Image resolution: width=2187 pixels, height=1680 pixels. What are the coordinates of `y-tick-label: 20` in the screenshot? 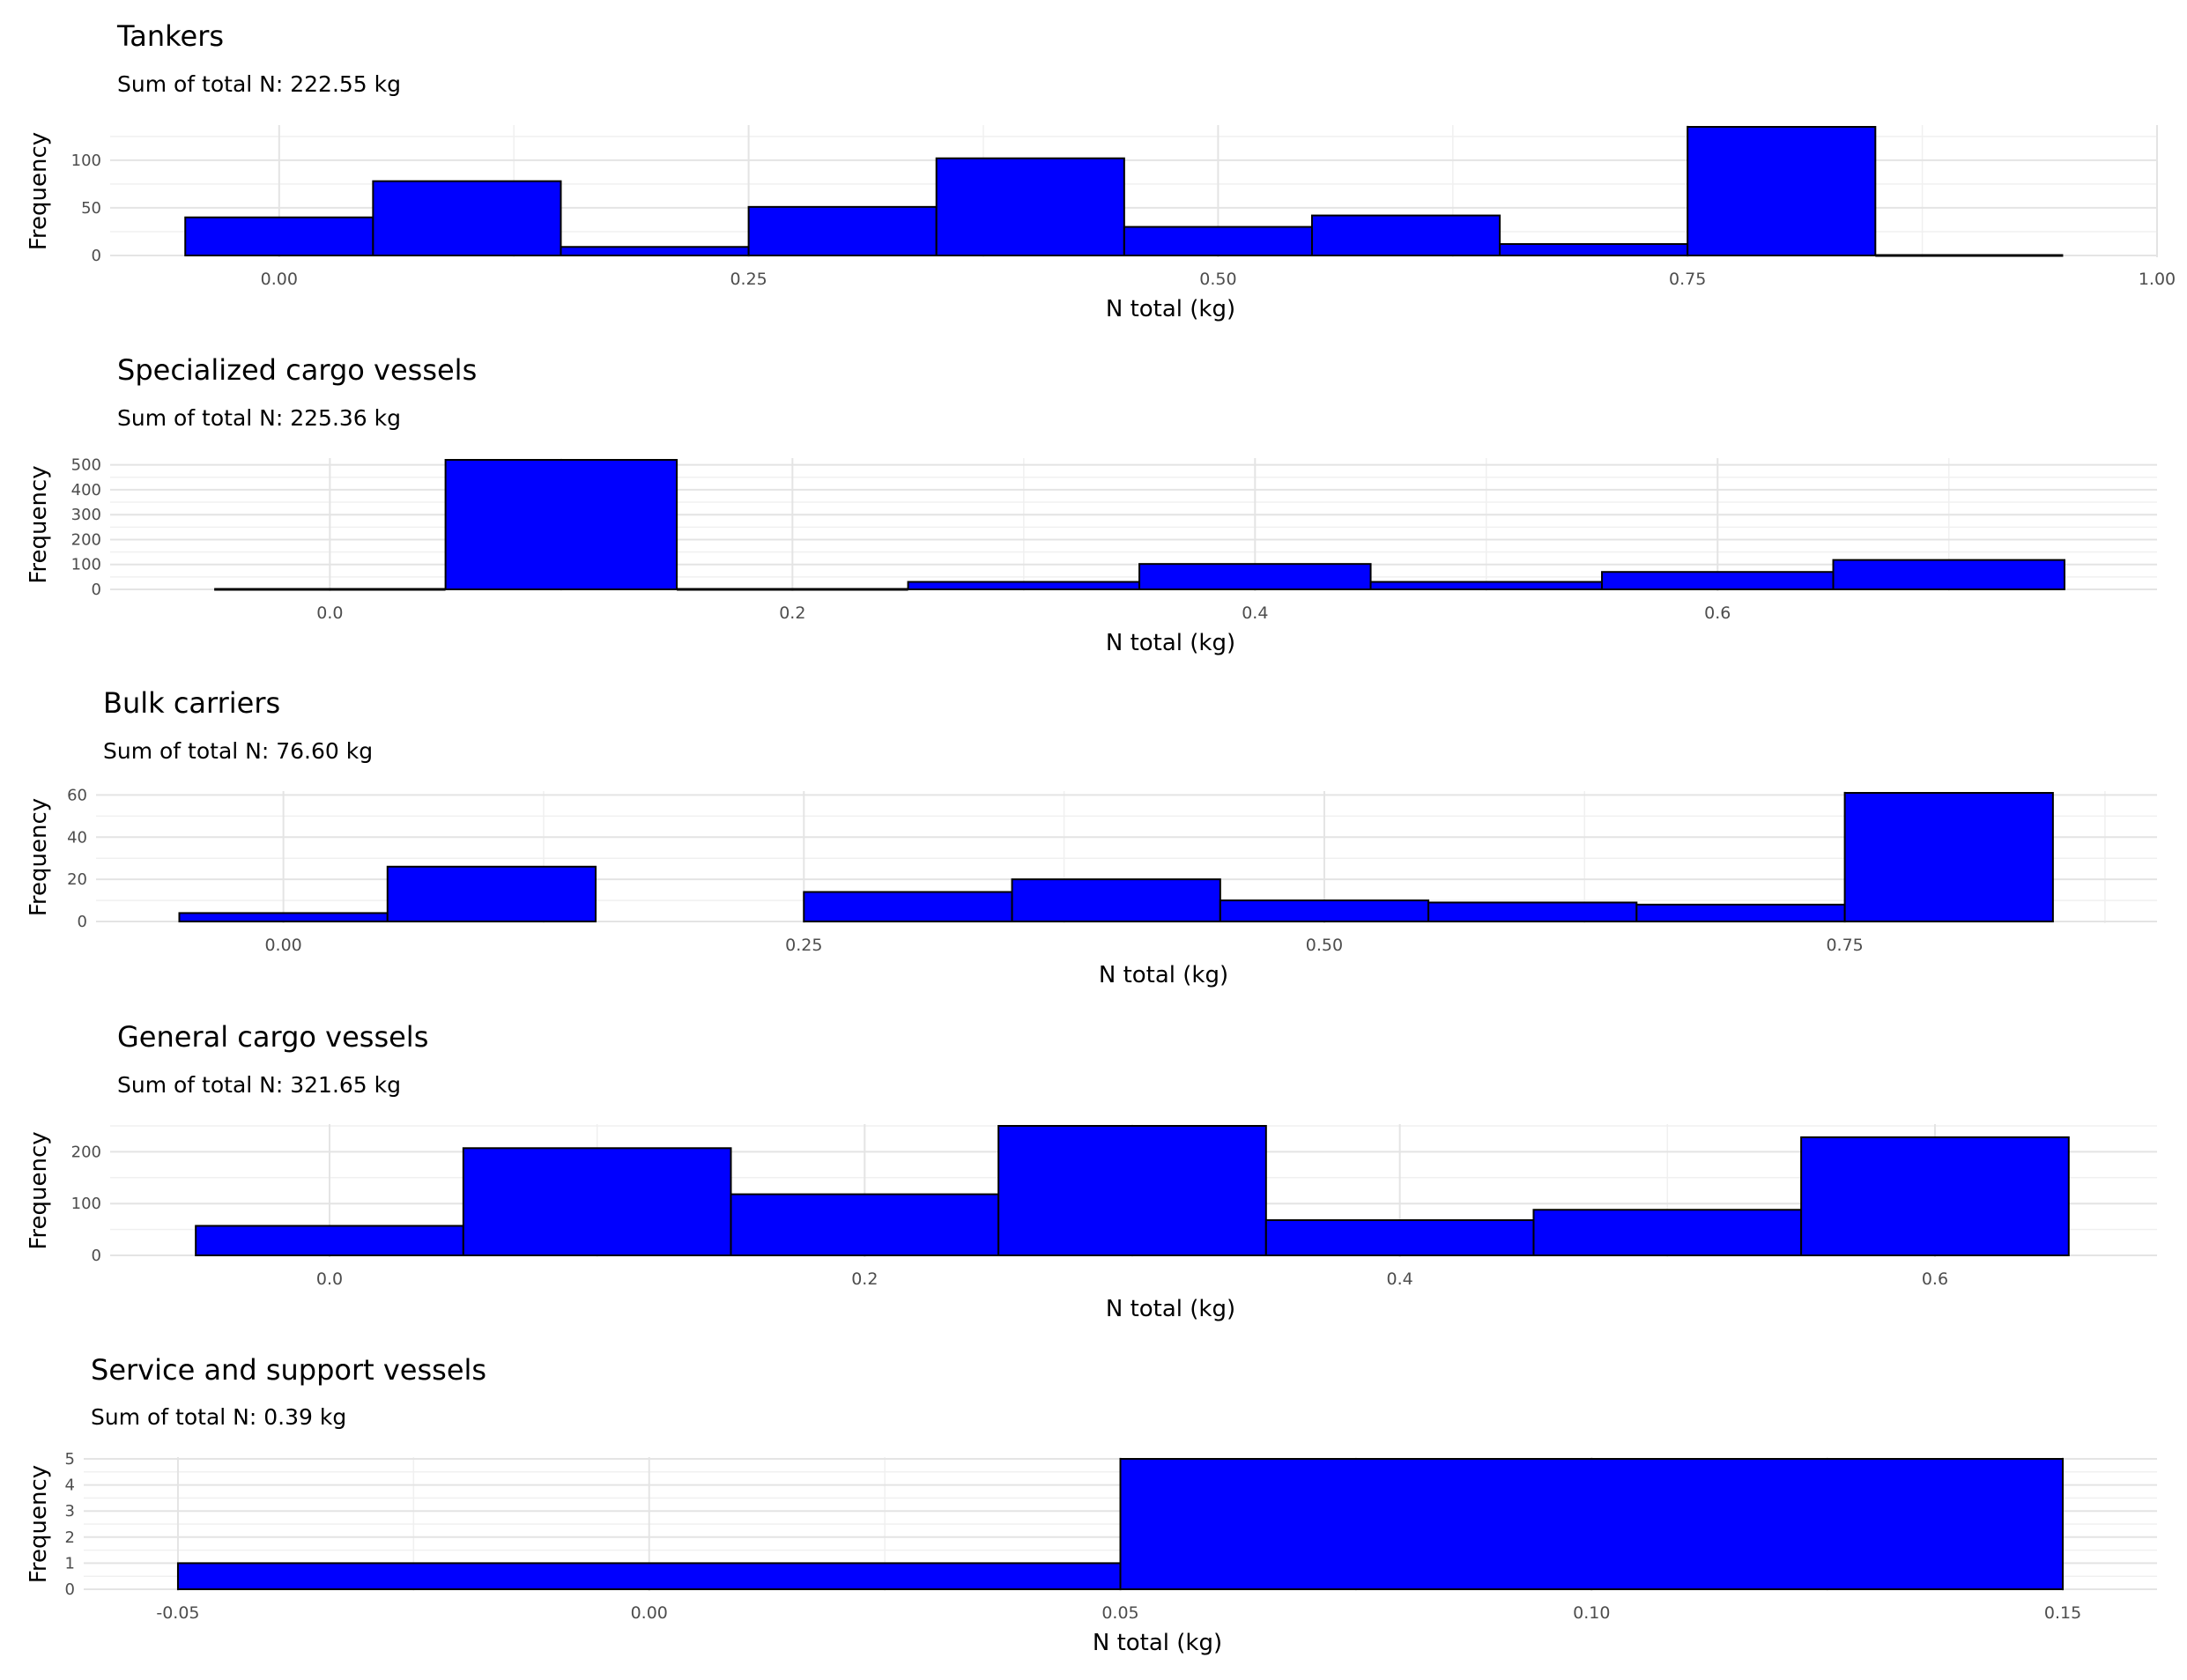 It's located at (77, 879).